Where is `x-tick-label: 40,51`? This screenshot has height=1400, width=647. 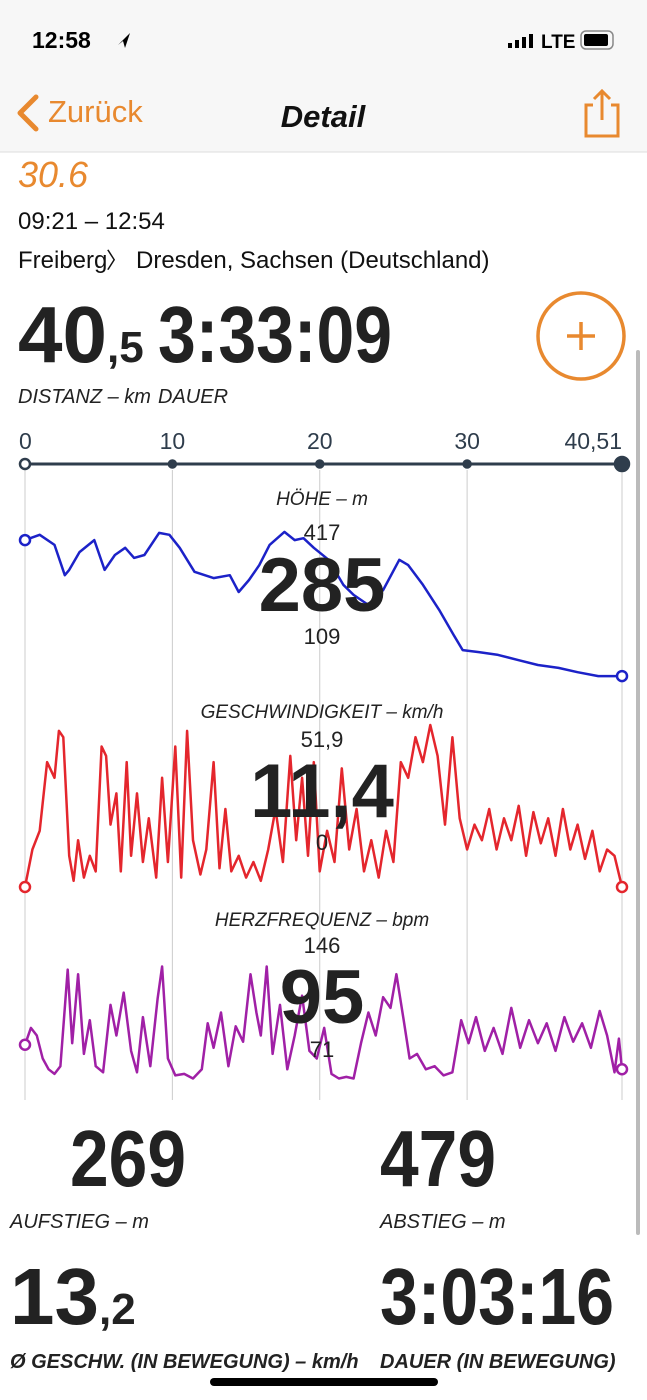
x-tick-label: 40,51 is located at coordinates (593, 441).